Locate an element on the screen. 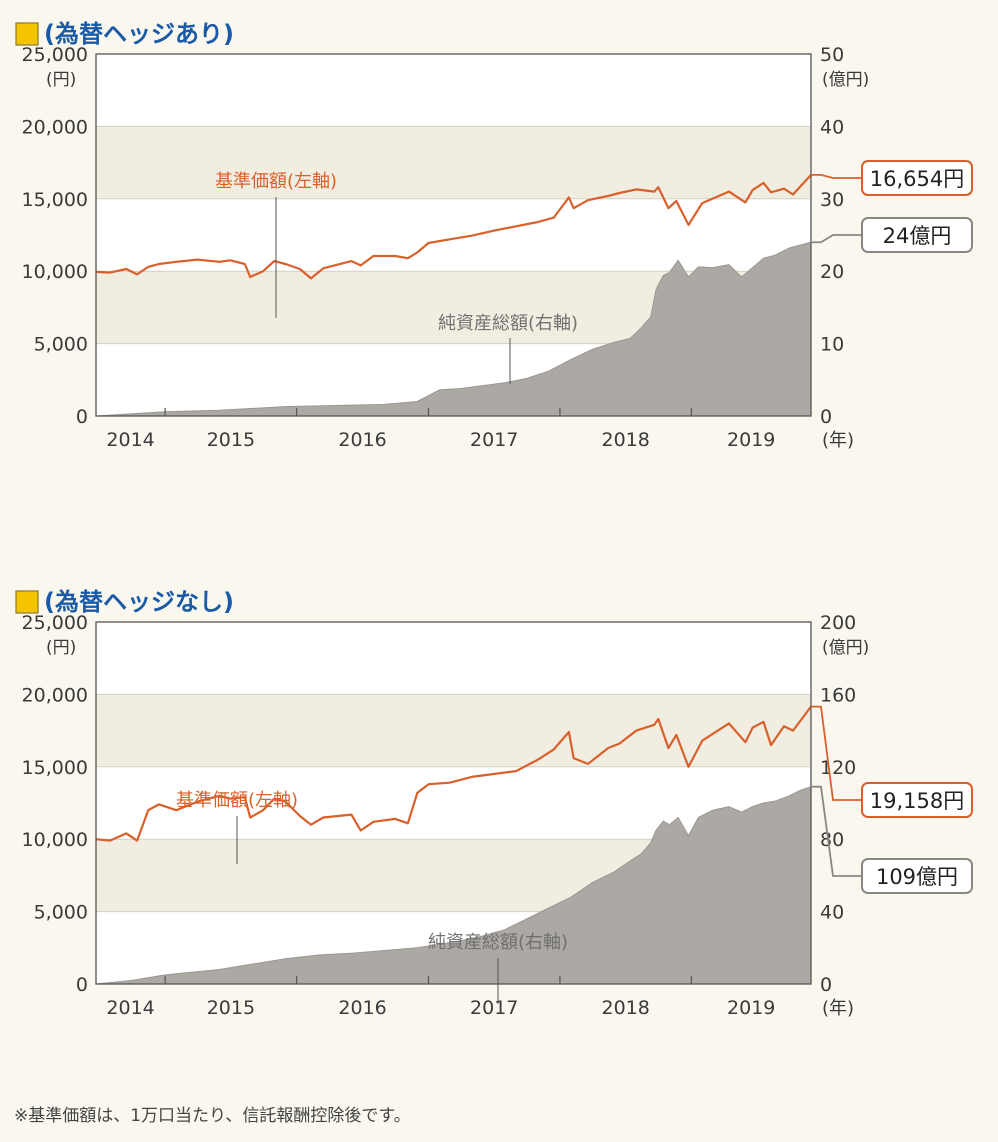 The image size is (998, 1142). right-tick-label: 30 is located at coordinates (832, 200).